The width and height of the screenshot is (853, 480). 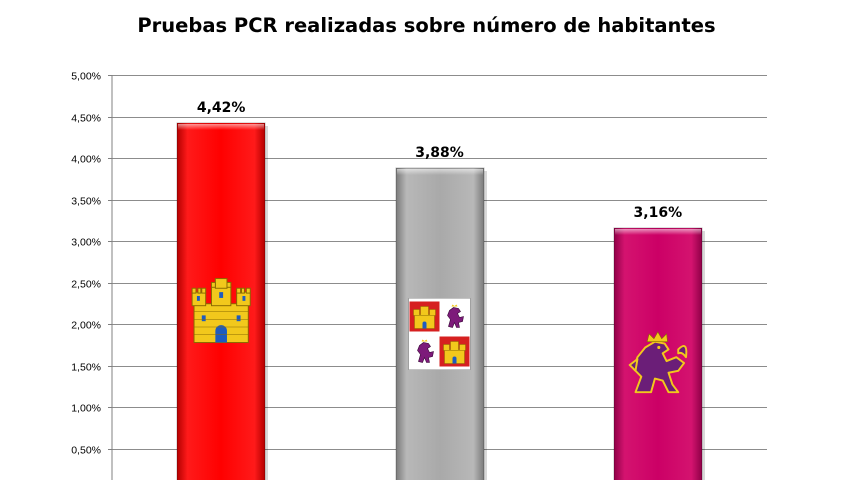 What do you see at coordinates (86, 368) in the screenshot?
I see `y-tick-label: 1,50%` at bounding box center [86, 368].